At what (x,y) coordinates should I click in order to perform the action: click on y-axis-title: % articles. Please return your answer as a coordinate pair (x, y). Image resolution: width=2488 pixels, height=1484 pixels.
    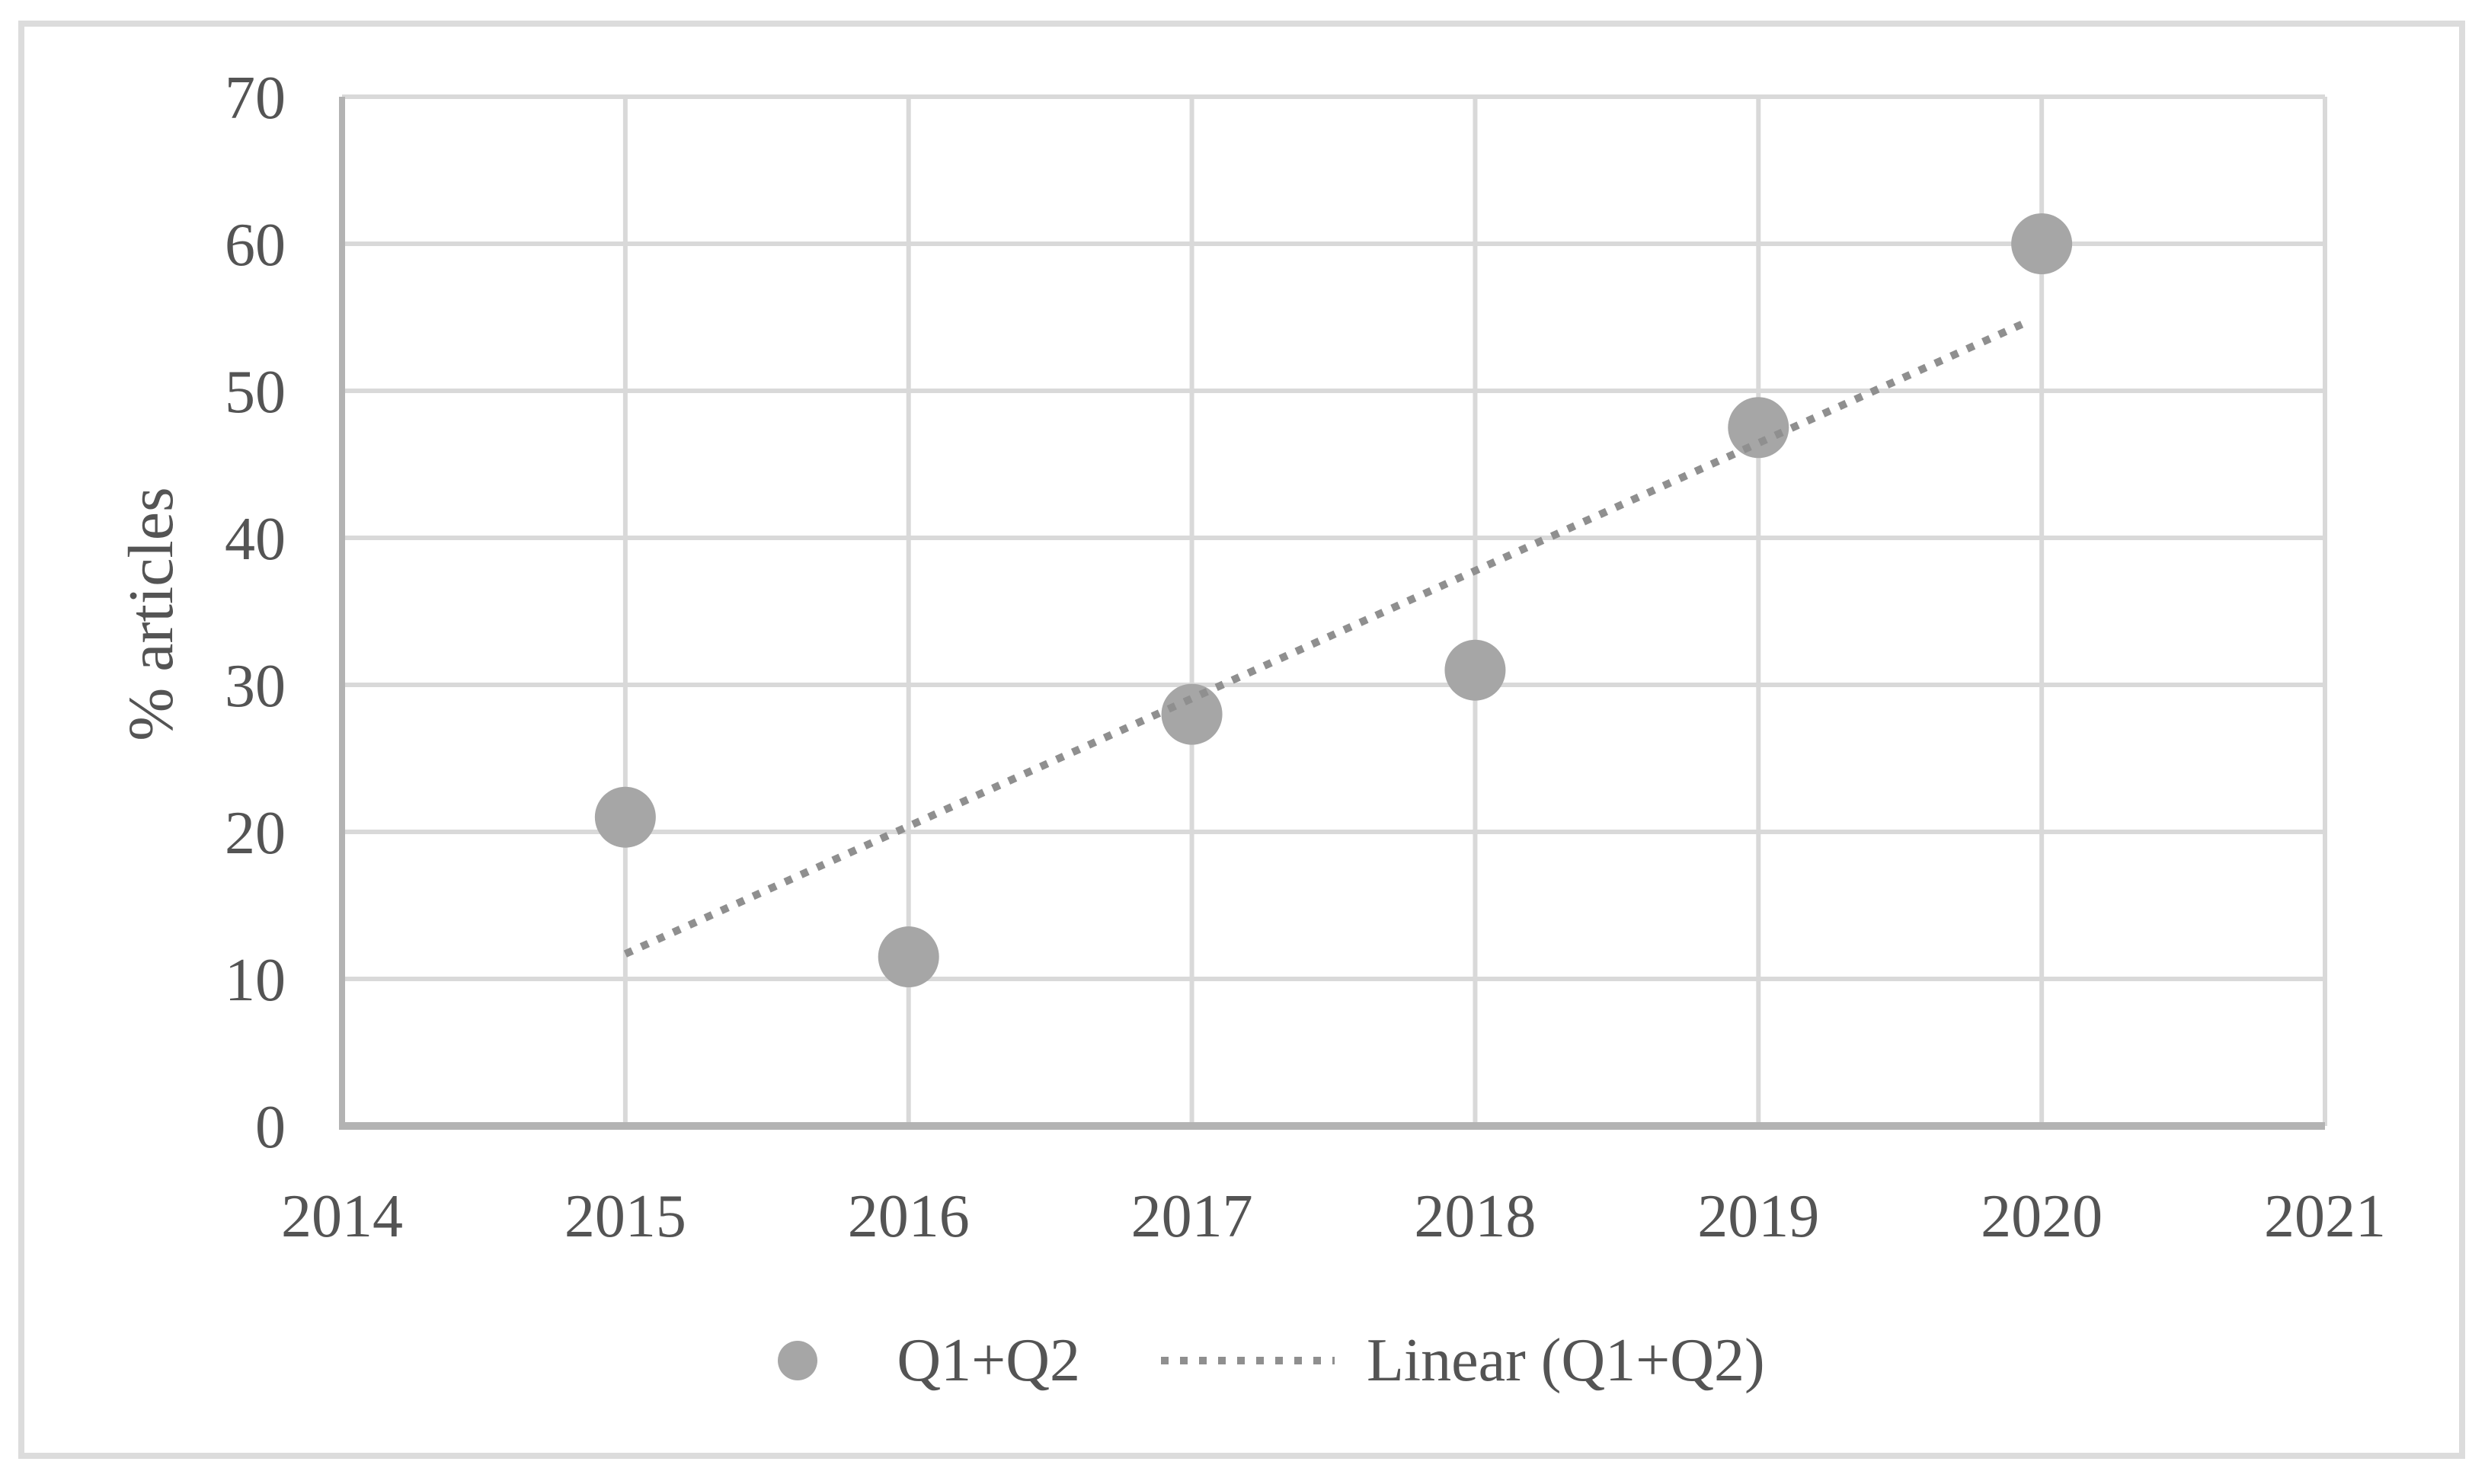
    Looking at the image, I should click on (151, 614).